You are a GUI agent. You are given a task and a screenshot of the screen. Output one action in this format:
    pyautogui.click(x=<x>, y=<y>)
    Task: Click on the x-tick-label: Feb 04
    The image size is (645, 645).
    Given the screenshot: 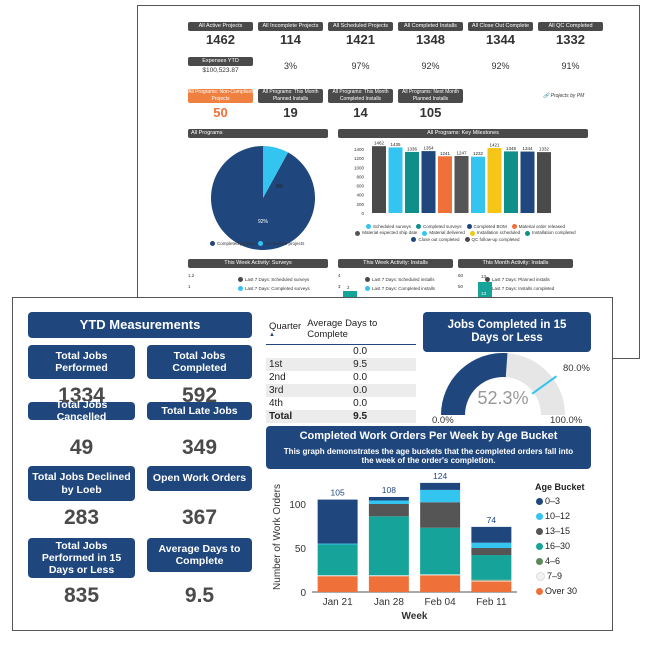 What is the action you would take?
    pyautogui.click(x=441, y=602)
    